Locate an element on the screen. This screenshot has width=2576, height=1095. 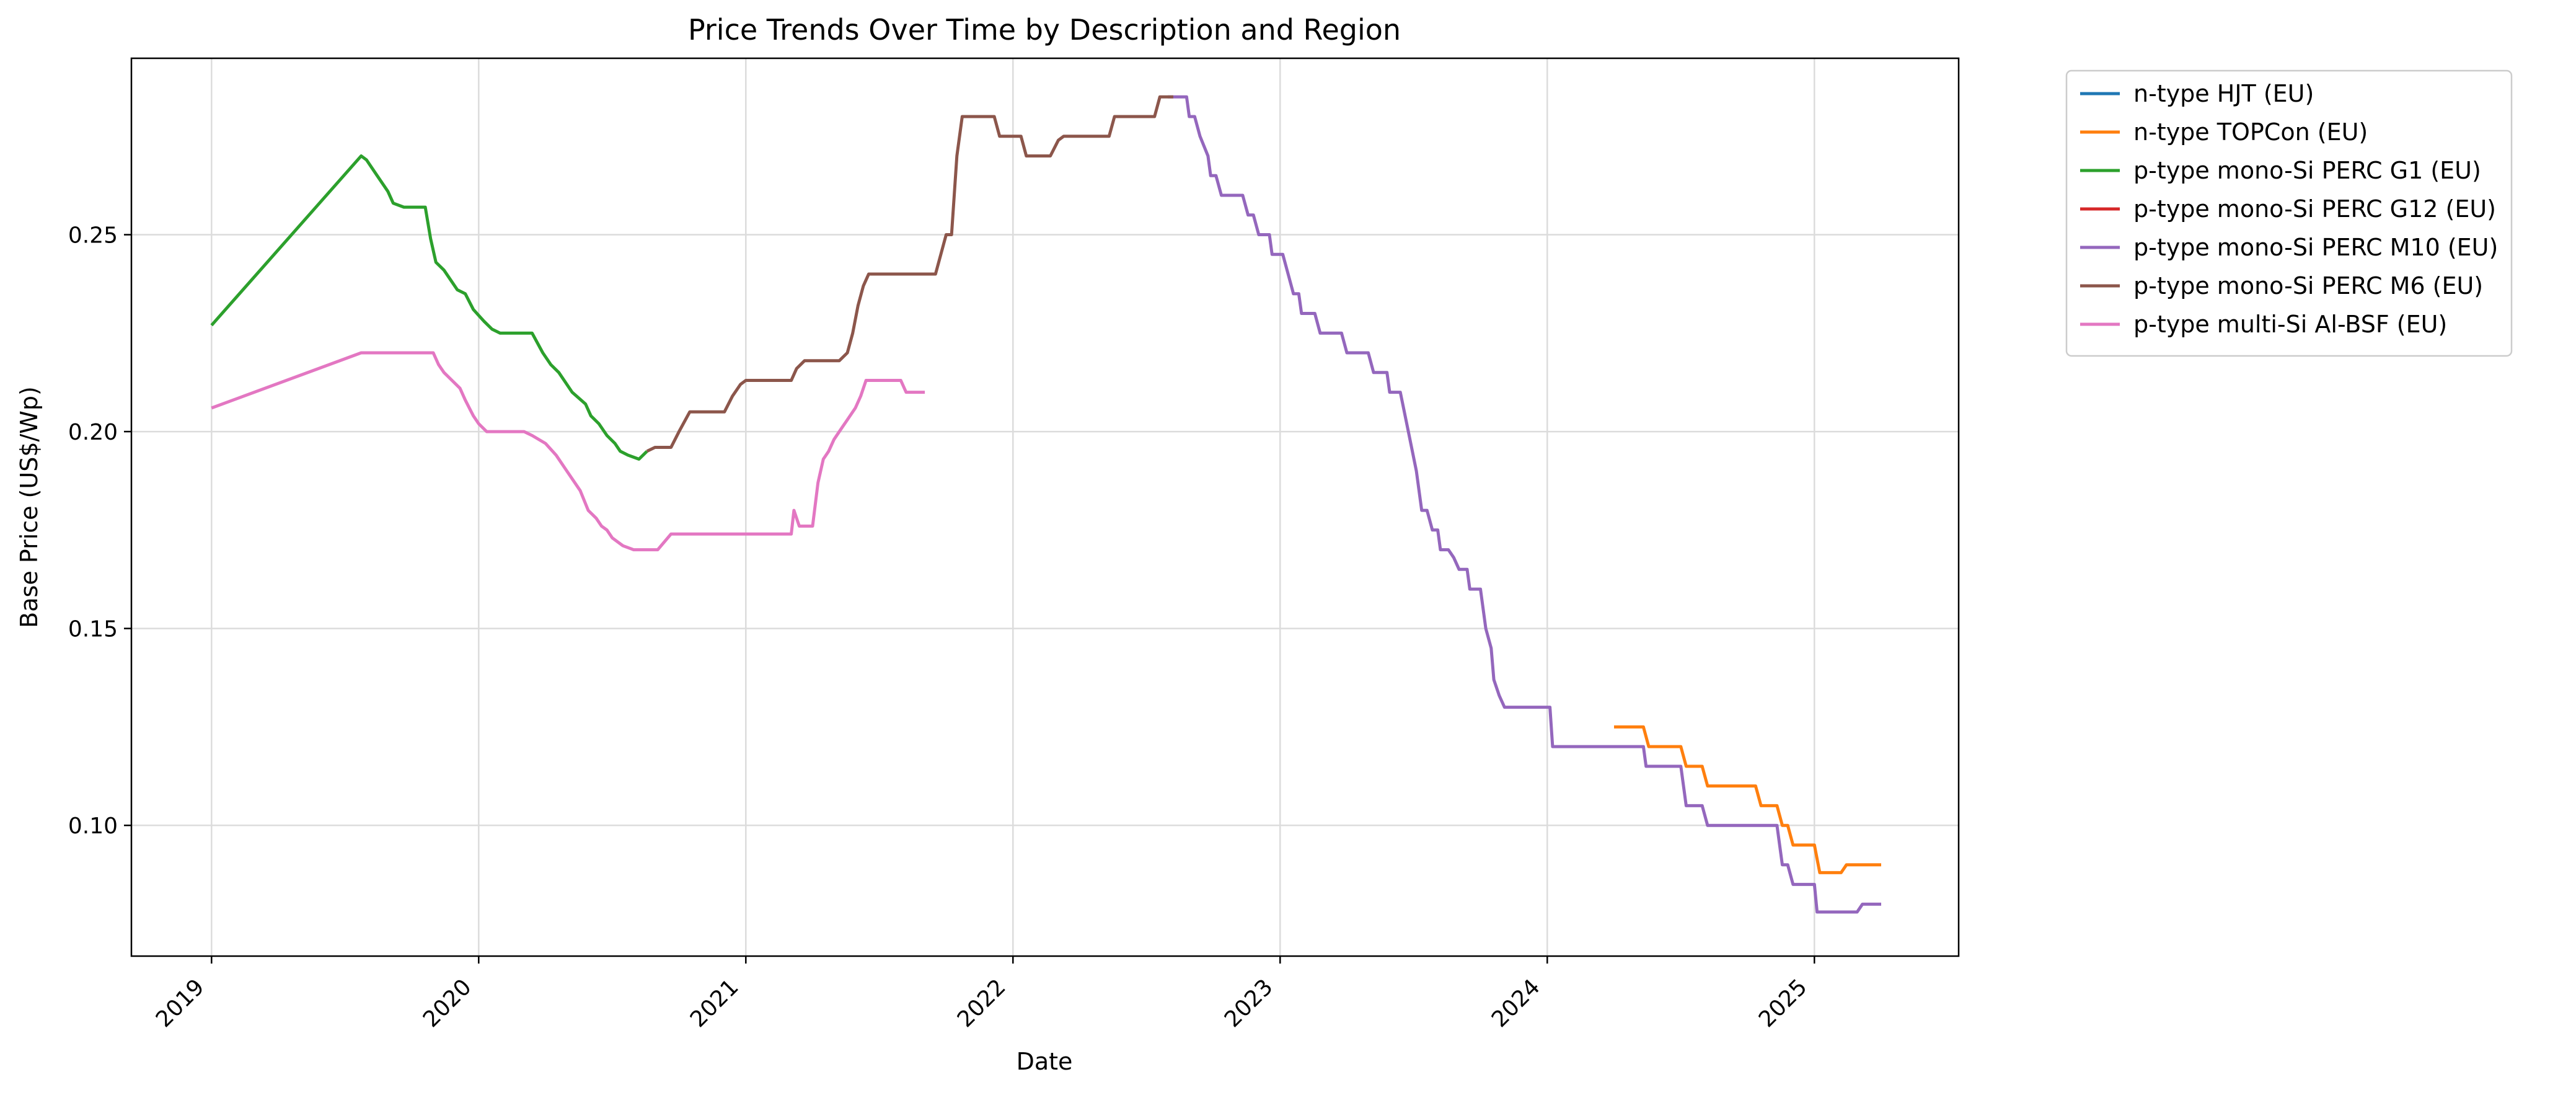
series-line-p-type-multi-si-al-bsf-eu is located at coordinates (568, 452).